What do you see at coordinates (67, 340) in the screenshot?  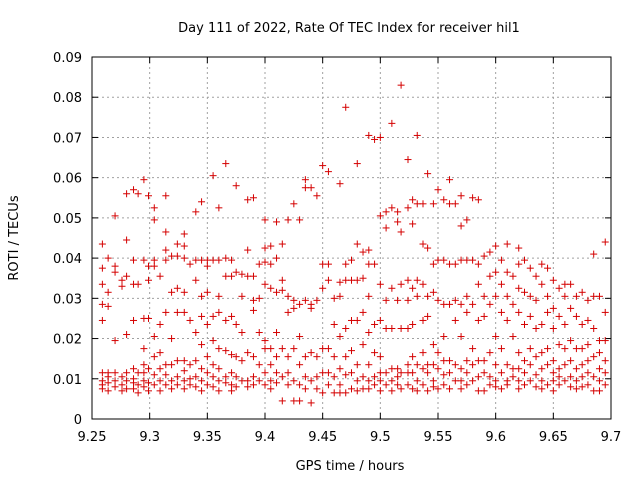 I see `y-tick-label: 0.02` at bounding box center [67, 340].